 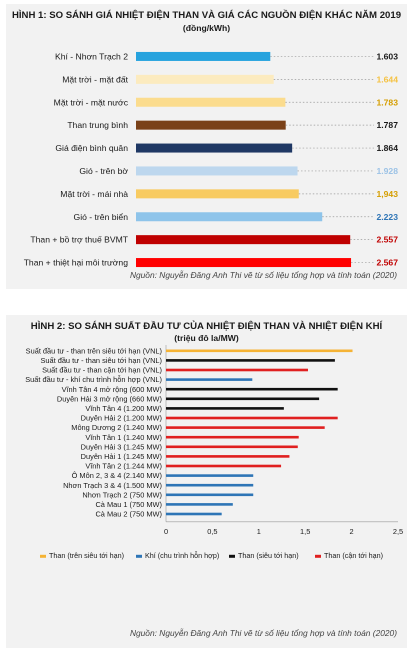 I want to click on value-label: 1.603, so click(x=387, y=56).